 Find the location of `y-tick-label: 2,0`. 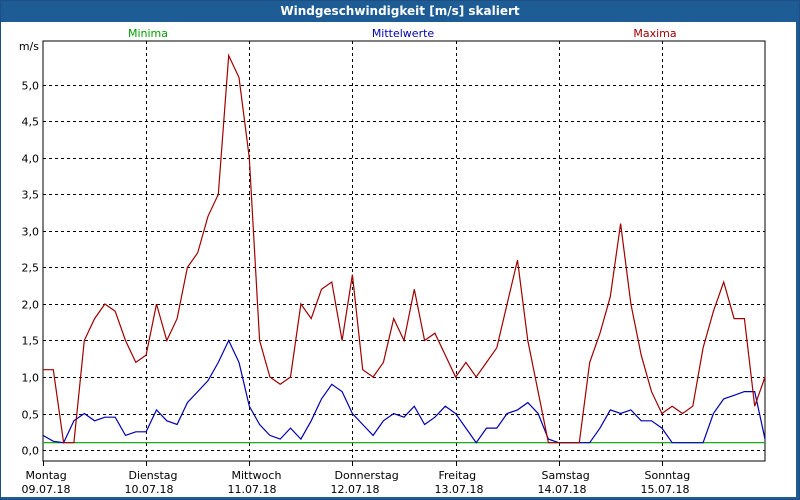

y-tick-label: 2,0 is located at coordinates (31, 305).